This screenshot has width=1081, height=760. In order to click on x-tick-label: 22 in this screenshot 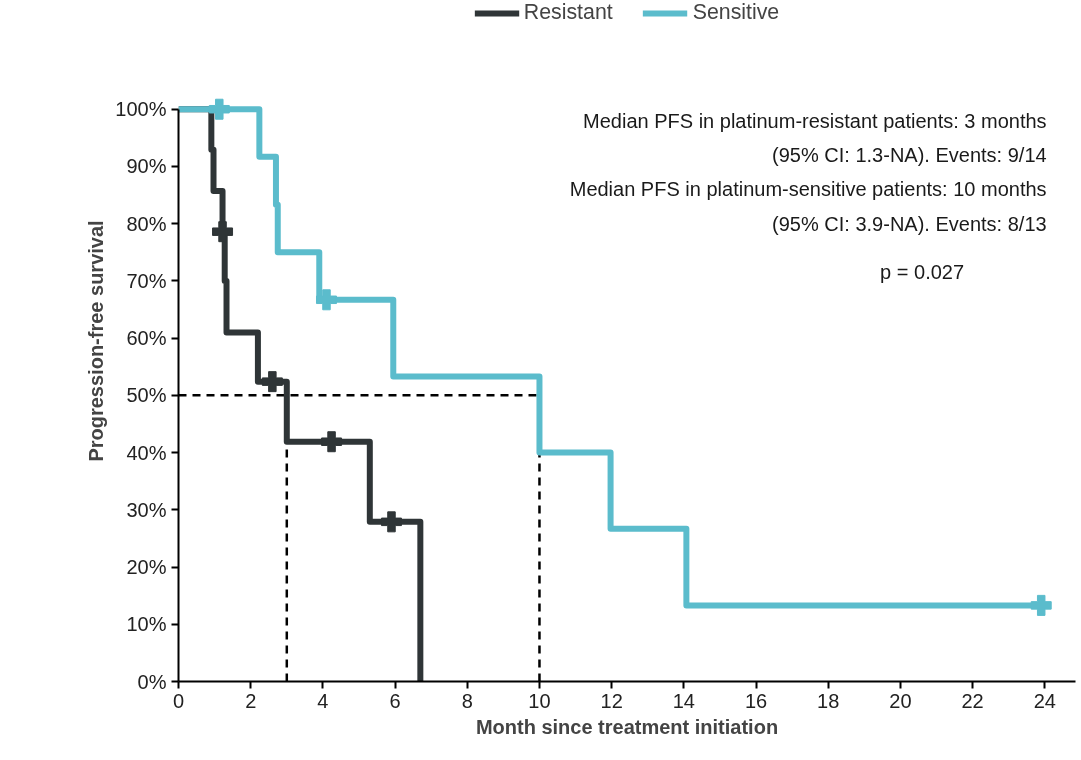, I will do `click(972, 700)`.